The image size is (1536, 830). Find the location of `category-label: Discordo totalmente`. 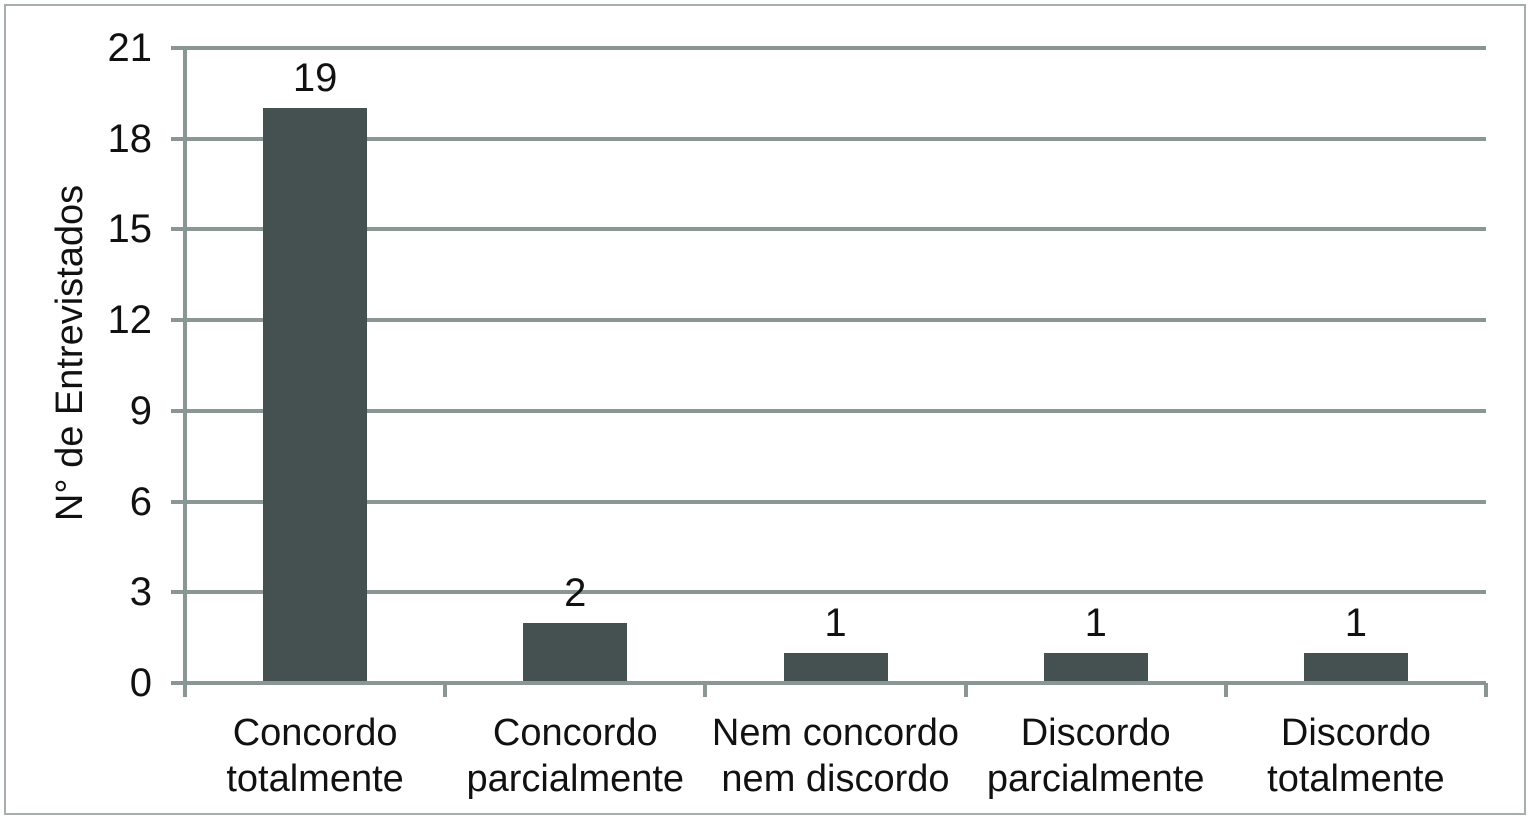

category-label: Discordo totalmente is located at coordinates (1356, 756).